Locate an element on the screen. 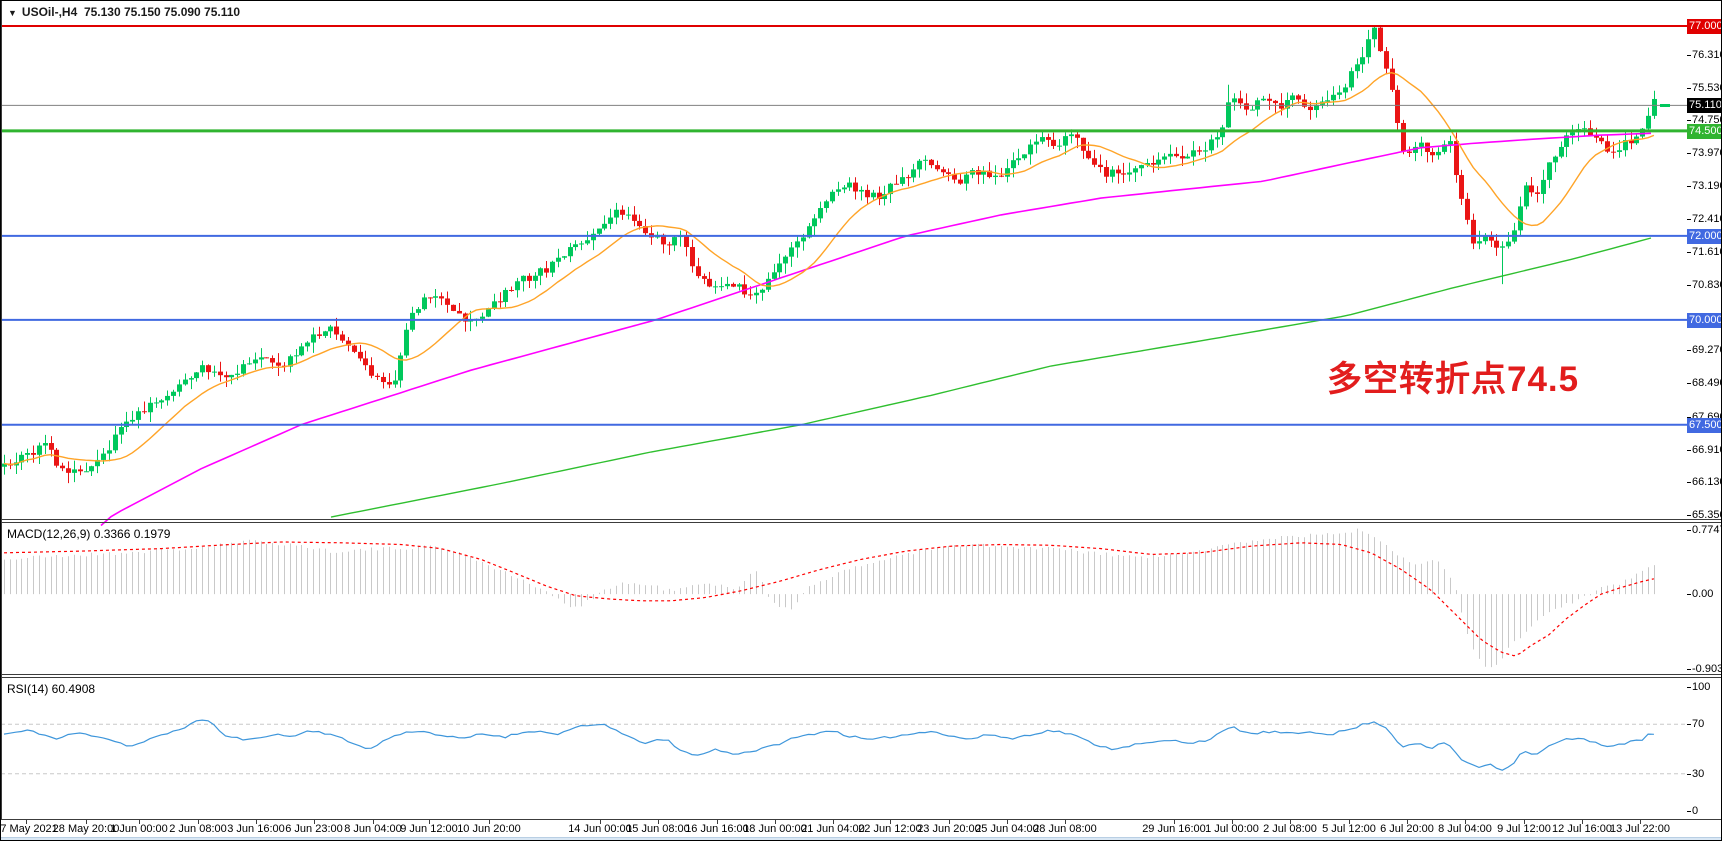 The image size is (1722, 841). price-tick-label: 68.490 is located at coordinates (1706, 383).